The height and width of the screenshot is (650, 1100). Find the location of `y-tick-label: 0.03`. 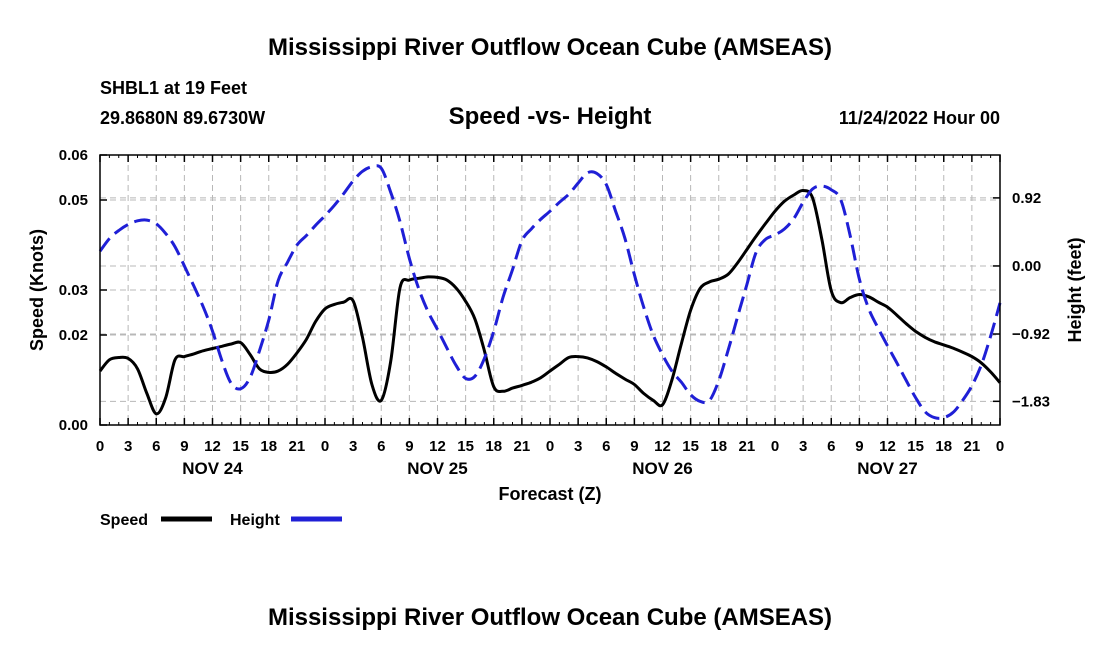

y-tick-label: 0.03 is located at coordinates (73, 290).